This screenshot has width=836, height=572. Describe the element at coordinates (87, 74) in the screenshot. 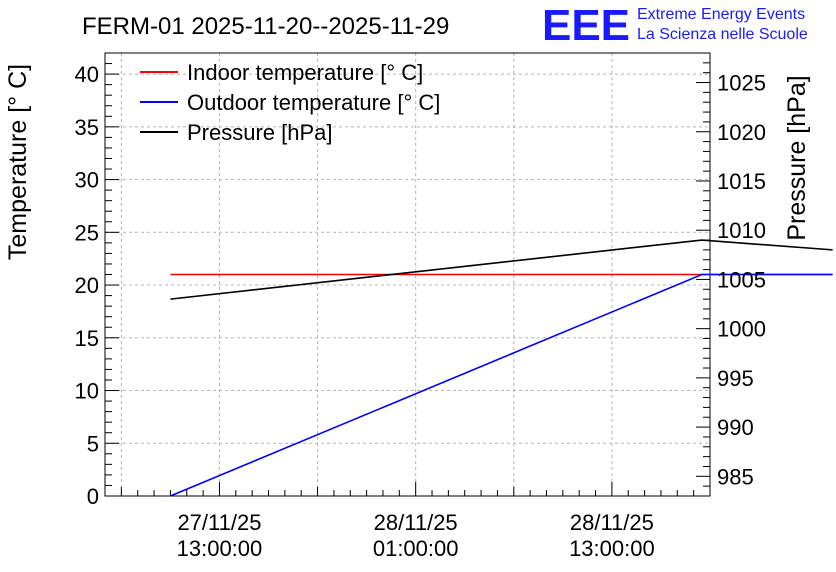

I see `y-tick-label: 40` at that location.